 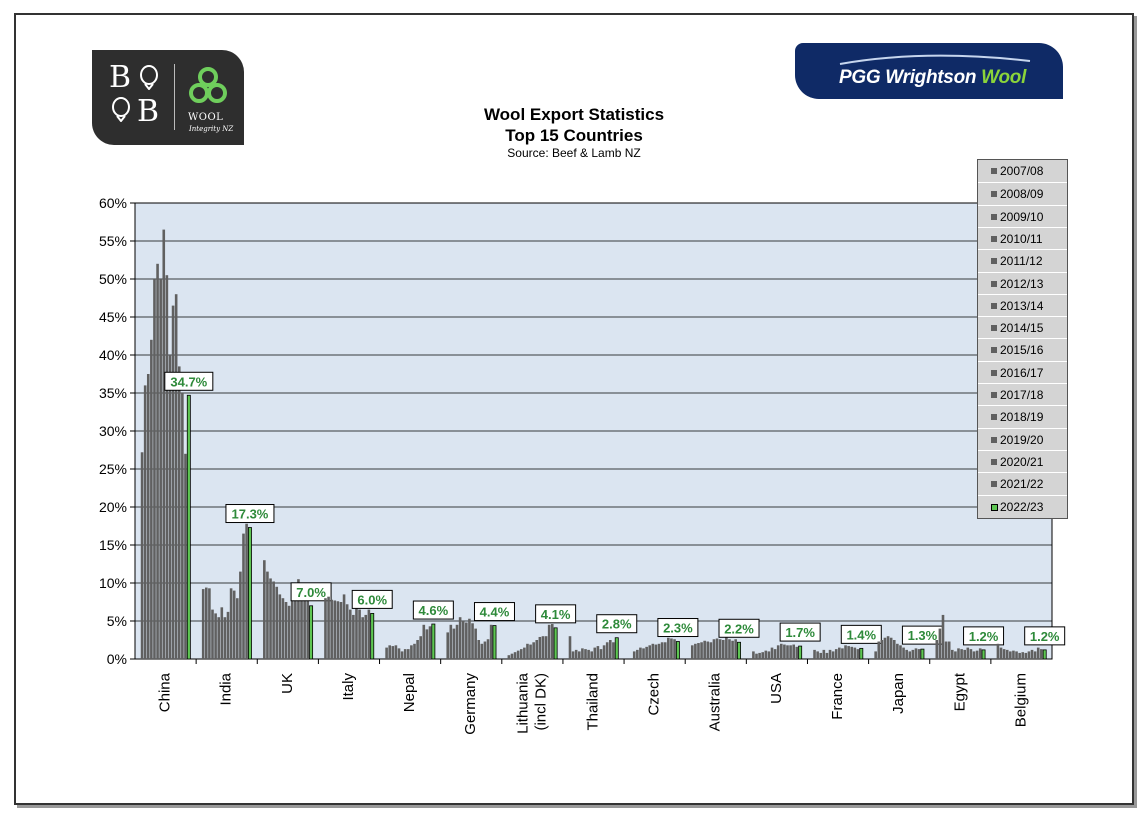 What do you see at coordinates (250, 514) in the screenshot?
I see `data-label: 17.3%` at bounding box center [250, 514].